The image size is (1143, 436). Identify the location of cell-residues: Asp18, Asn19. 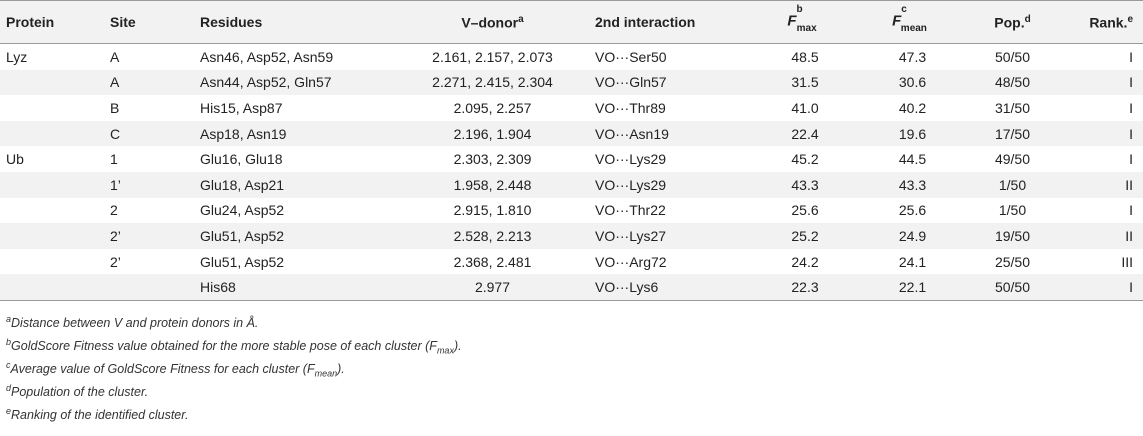
(243, 133).